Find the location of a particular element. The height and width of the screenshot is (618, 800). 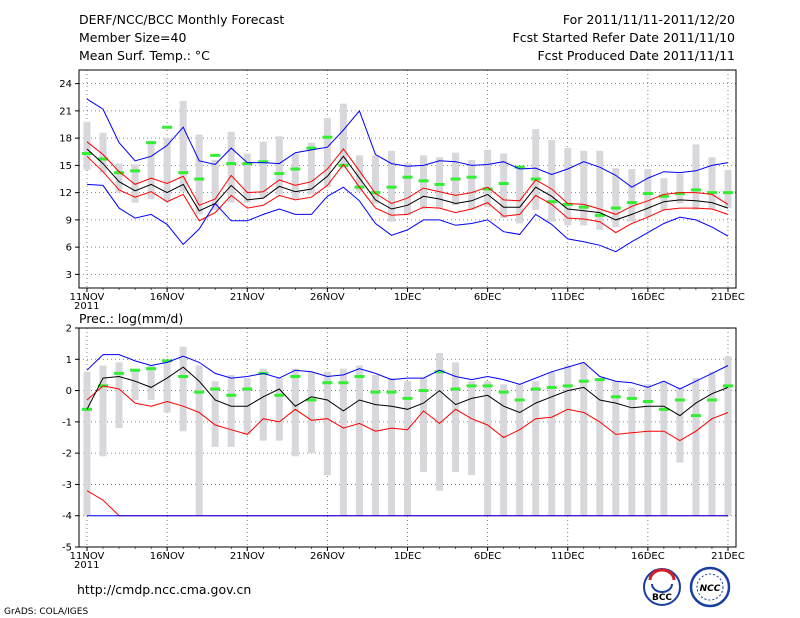

series-line-upper is located at coordinates (407, 413).